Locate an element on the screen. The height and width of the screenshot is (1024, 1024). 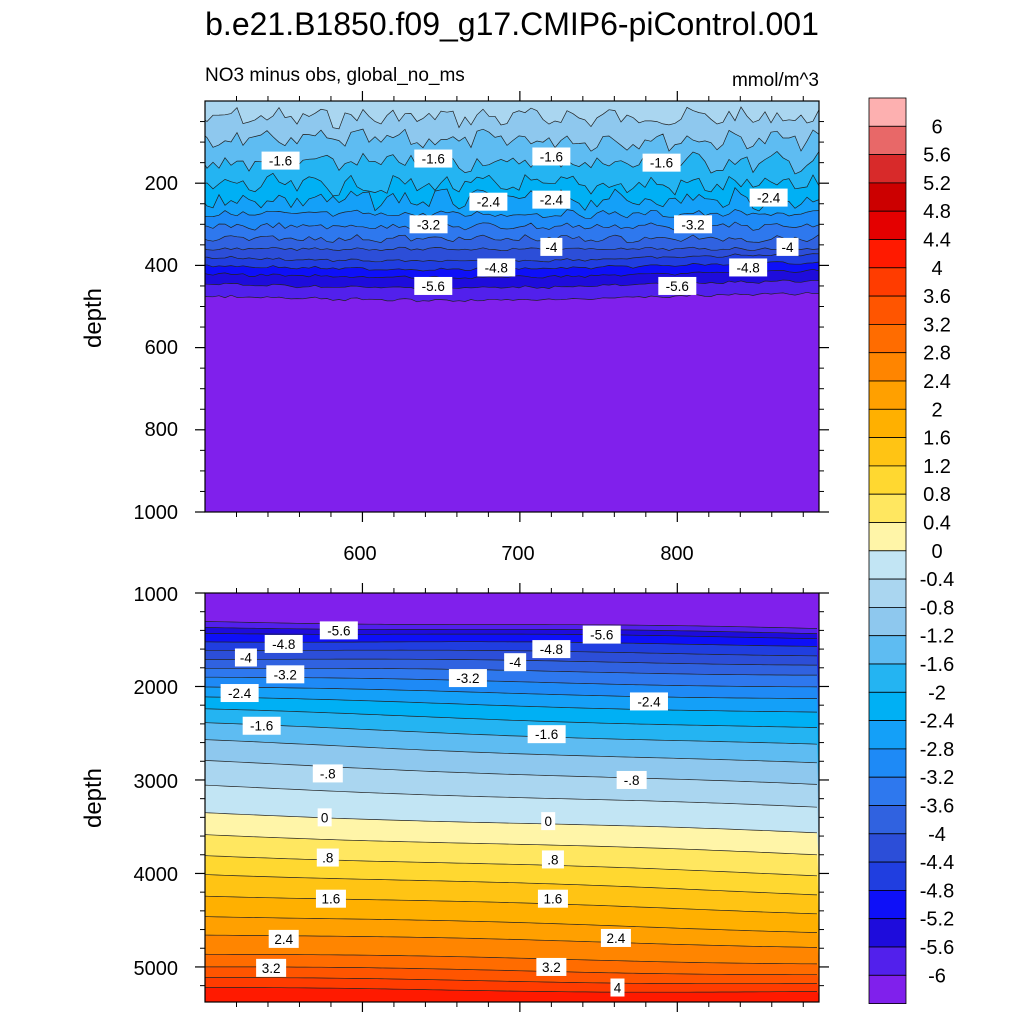
lower-contour-label: -1.6 is located at coordinates (546, 734).